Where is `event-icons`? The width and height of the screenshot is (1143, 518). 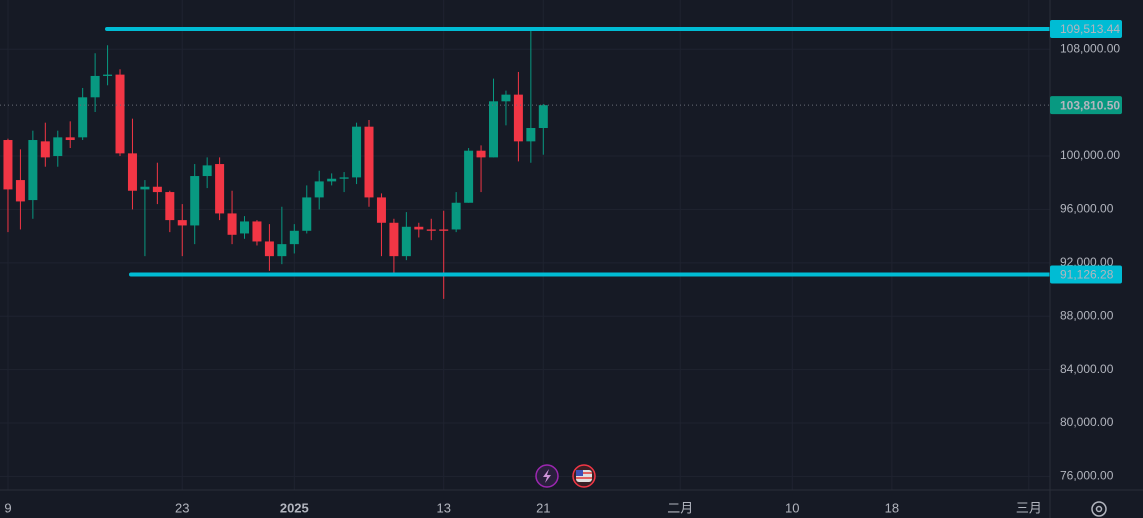
event-icons is located at coordinates (565, 476).